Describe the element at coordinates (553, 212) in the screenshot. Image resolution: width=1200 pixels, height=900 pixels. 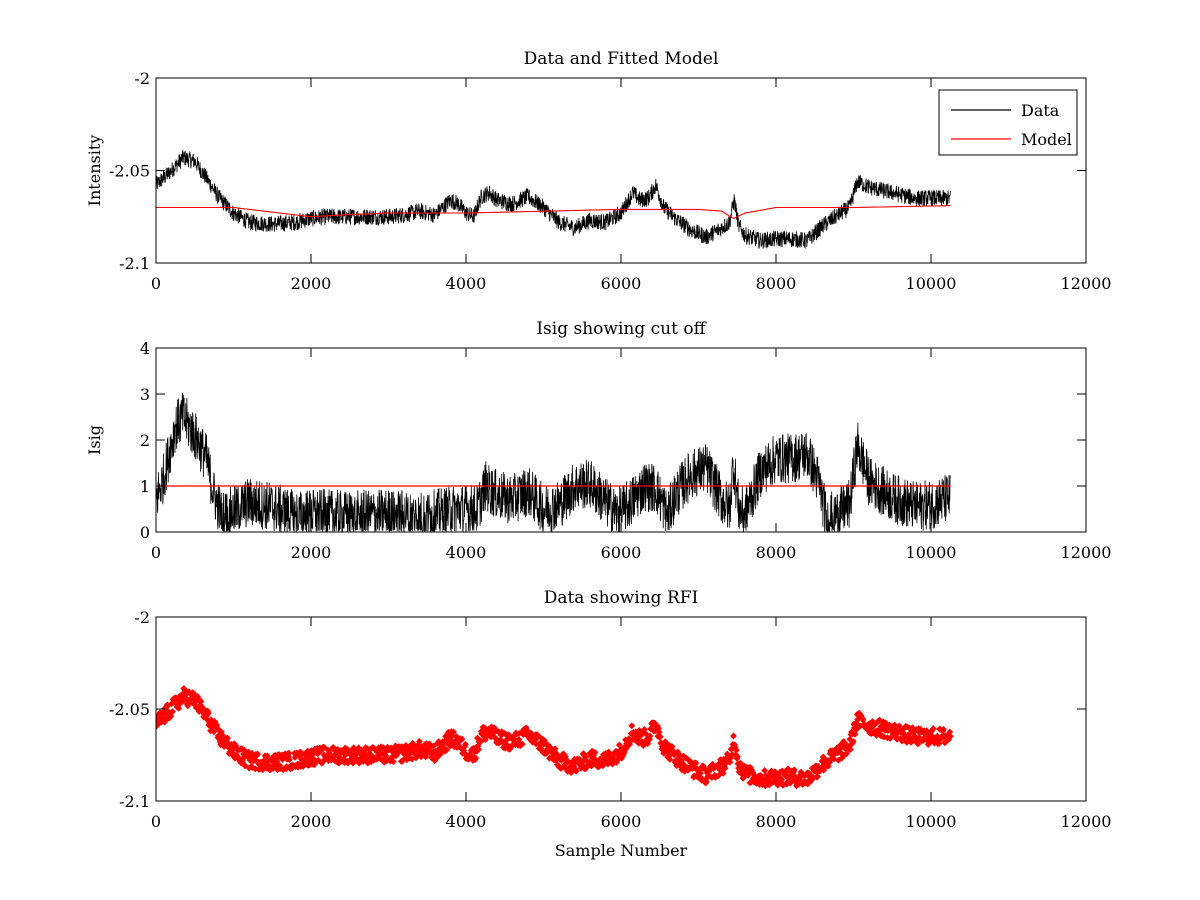
I see `series-model-line` at that location.